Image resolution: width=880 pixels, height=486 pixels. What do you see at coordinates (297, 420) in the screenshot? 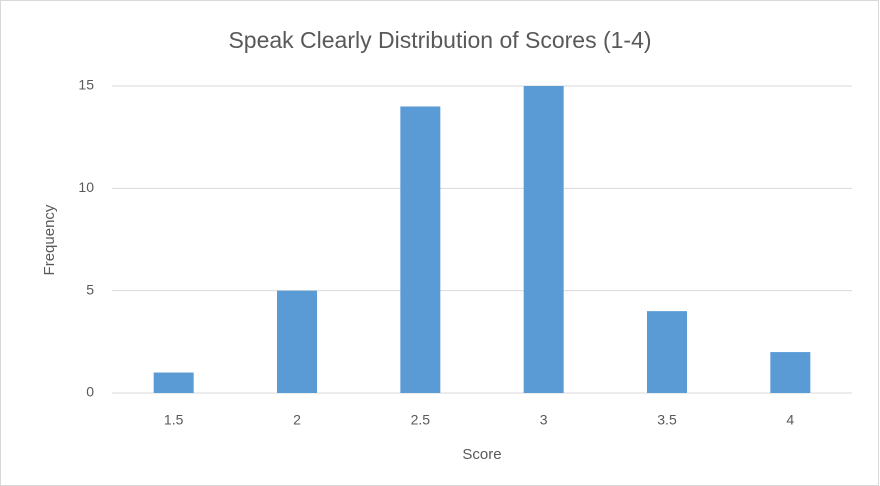
I see `x-tick-label: 2` at bounding box center [297, 420].